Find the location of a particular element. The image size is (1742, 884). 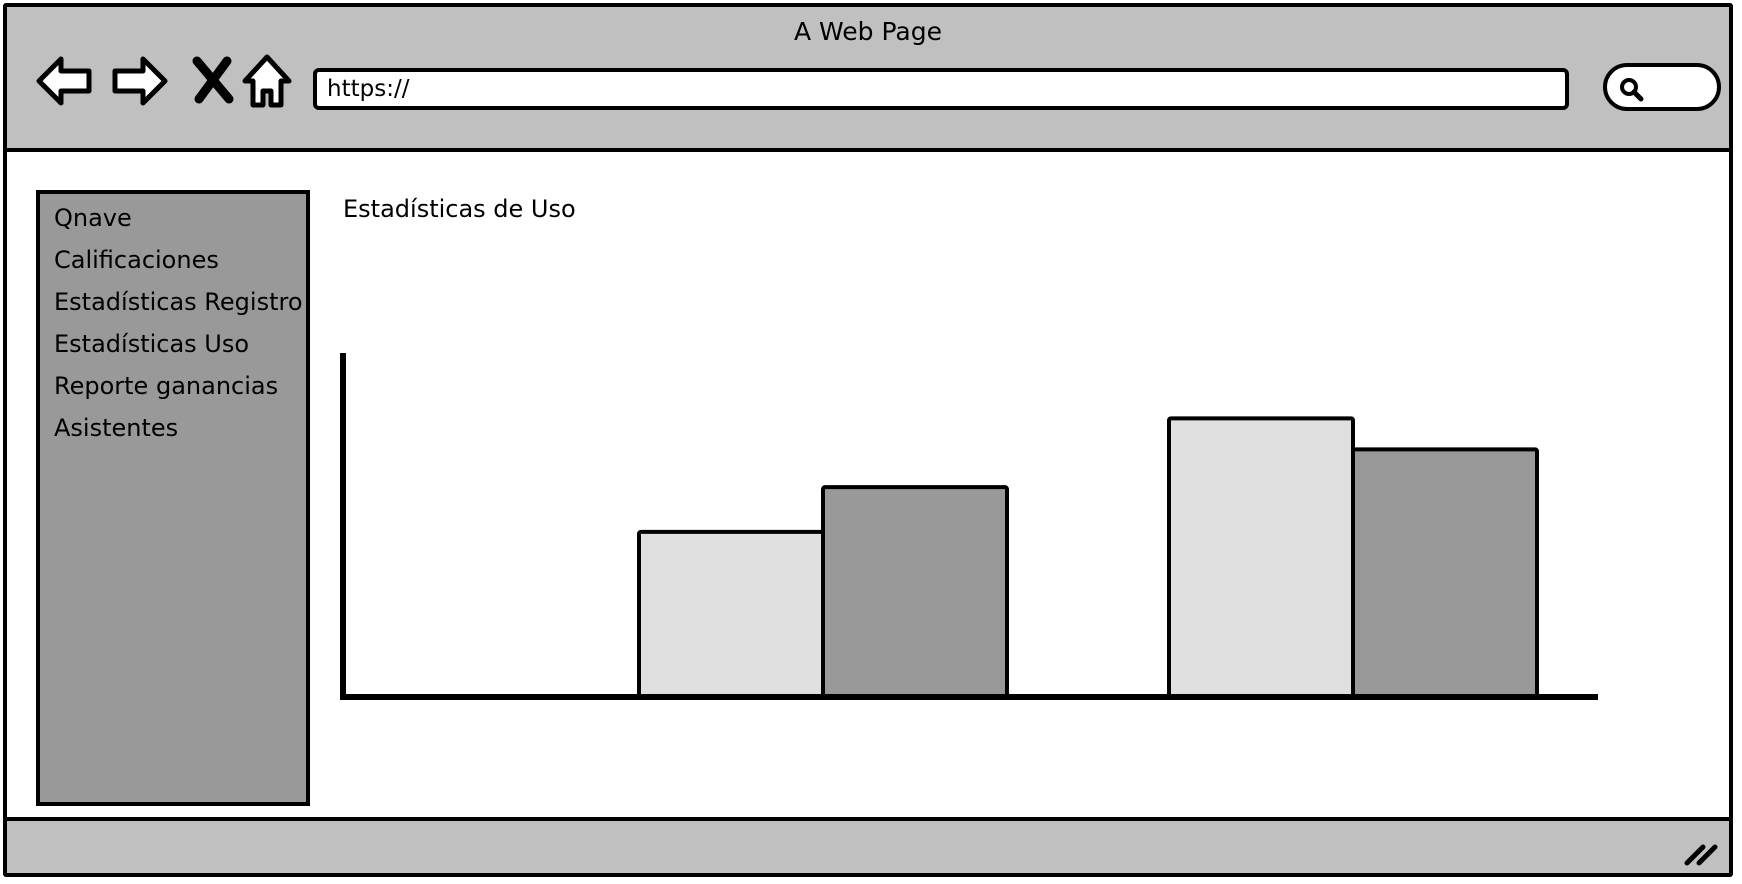

back-arrow-icon is located at coordinates (65, 81).